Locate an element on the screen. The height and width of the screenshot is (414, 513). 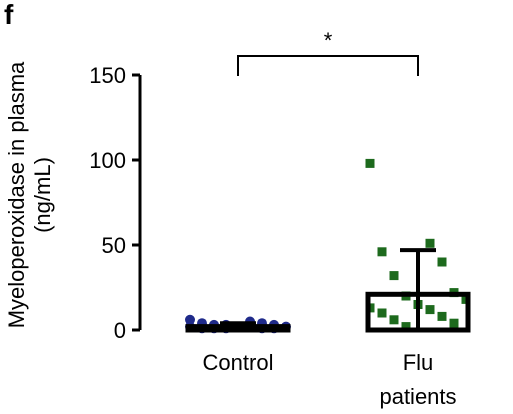
x-tick-label: Control is located at coordinates (238, 362).